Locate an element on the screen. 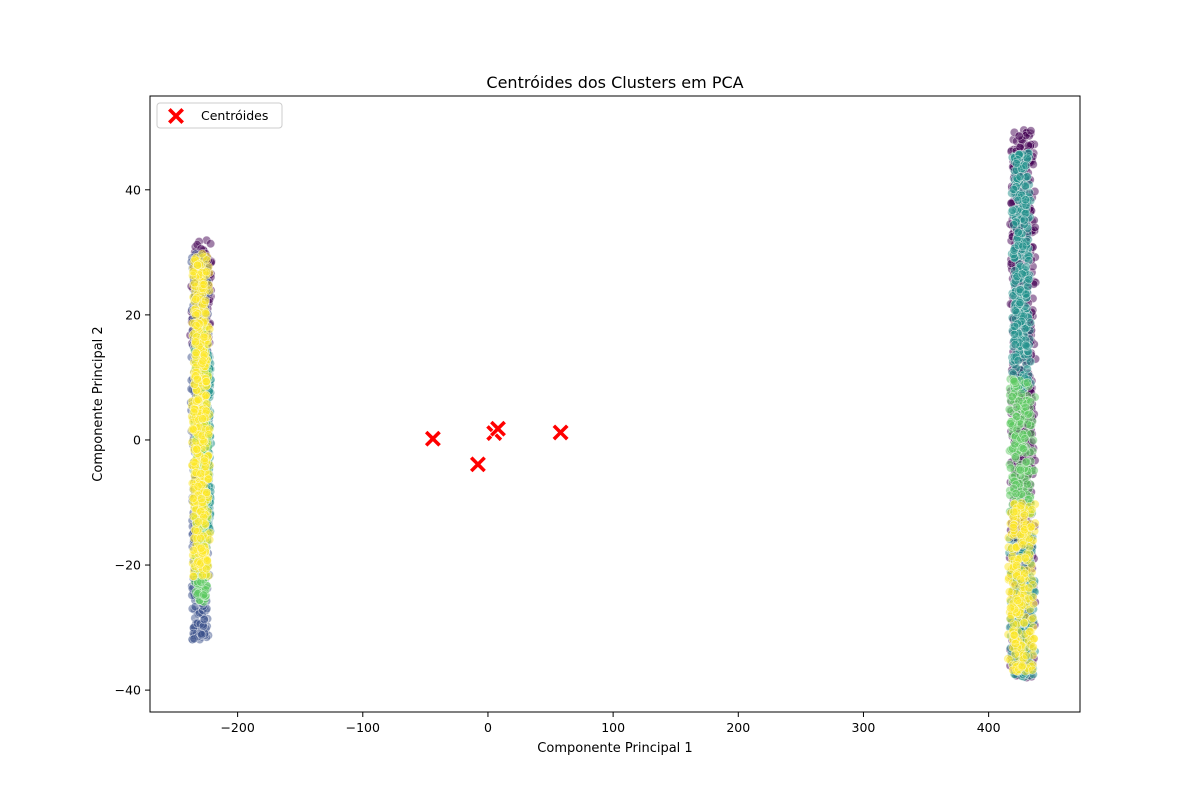 This screenshot has height=800, width=1200. y-tick-label: 40 is located at coordinates (133, 189).